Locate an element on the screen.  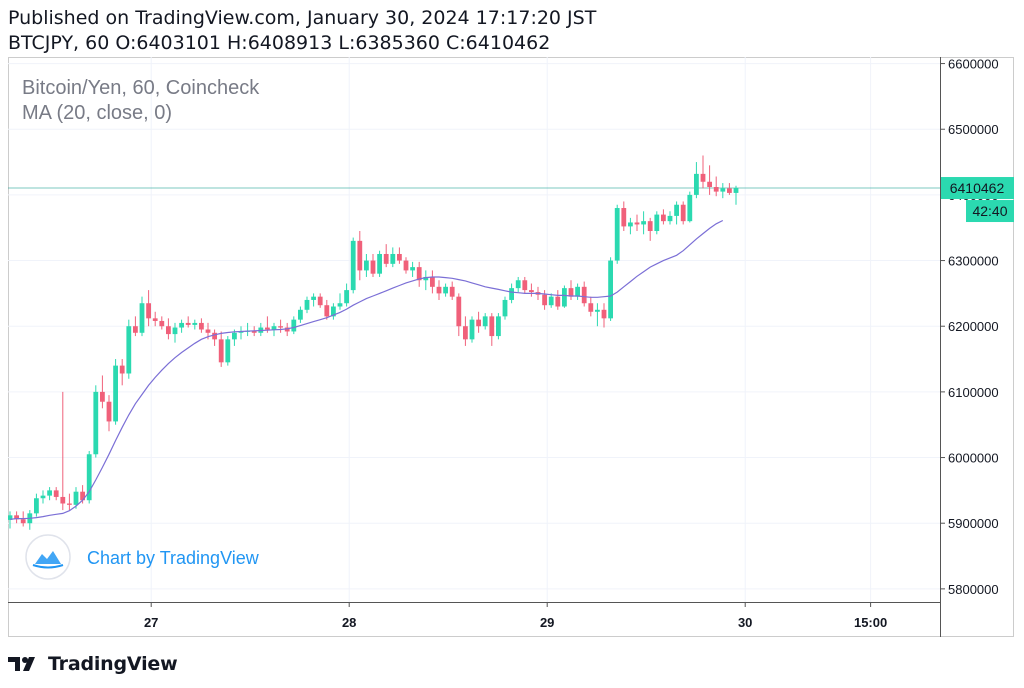
last-price-value: 6410462 is located at coordinates (977, 188).